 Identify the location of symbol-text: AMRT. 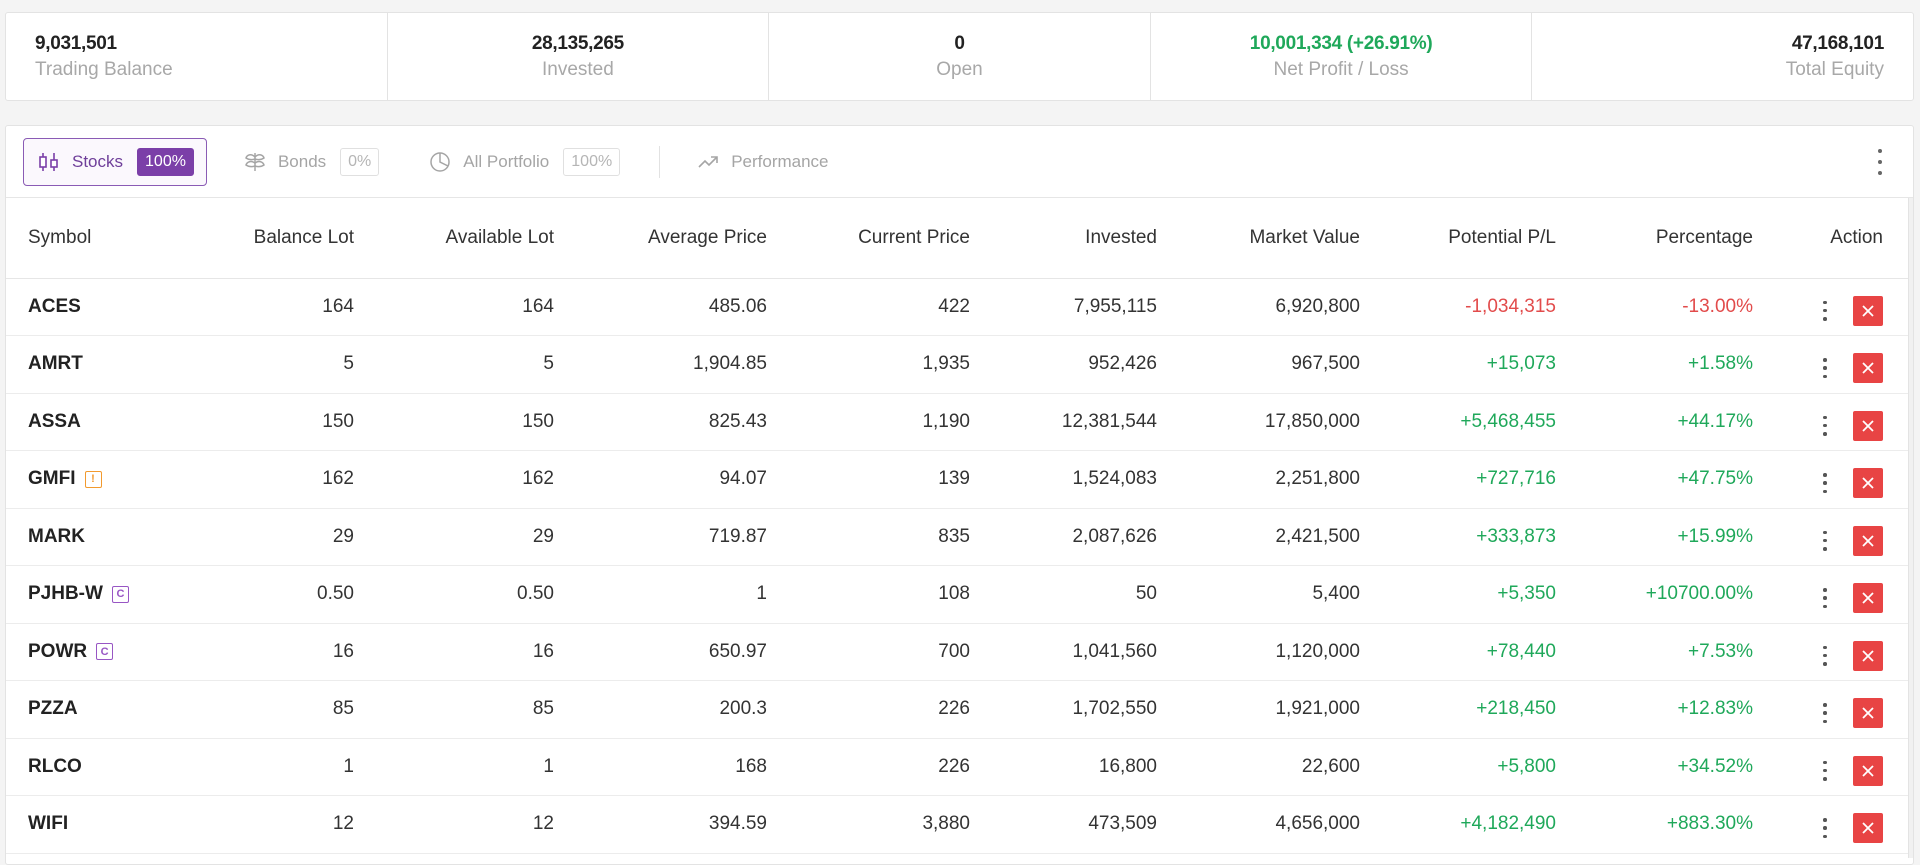
(55, 364).